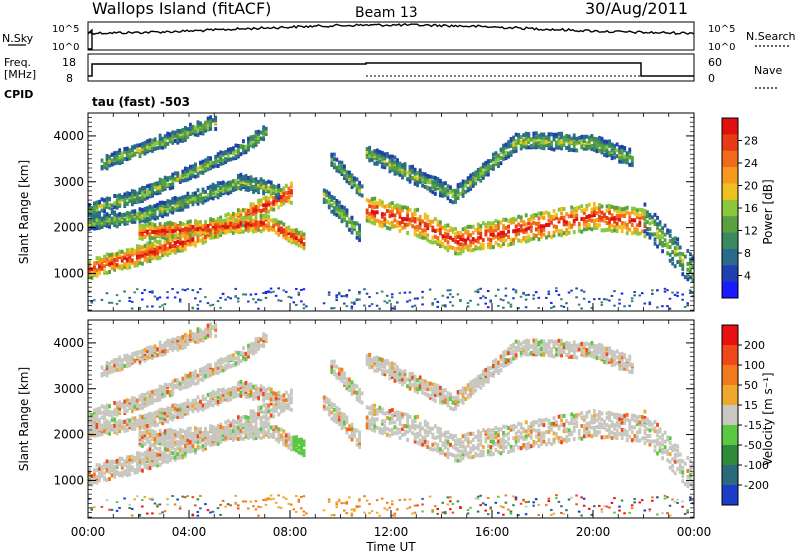 The image size is (800, 554). Describe the element at coordinates (386, 13) in the screenshot. I see `beam-label: Beam 13` at that location.